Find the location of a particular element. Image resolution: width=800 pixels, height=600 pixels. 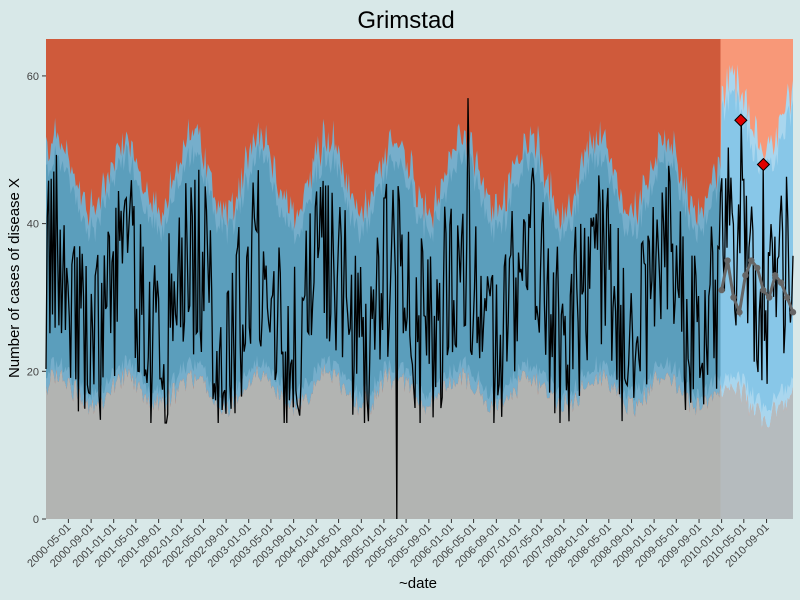

y-tick-label: 0 is located at coordinates (36, 520).